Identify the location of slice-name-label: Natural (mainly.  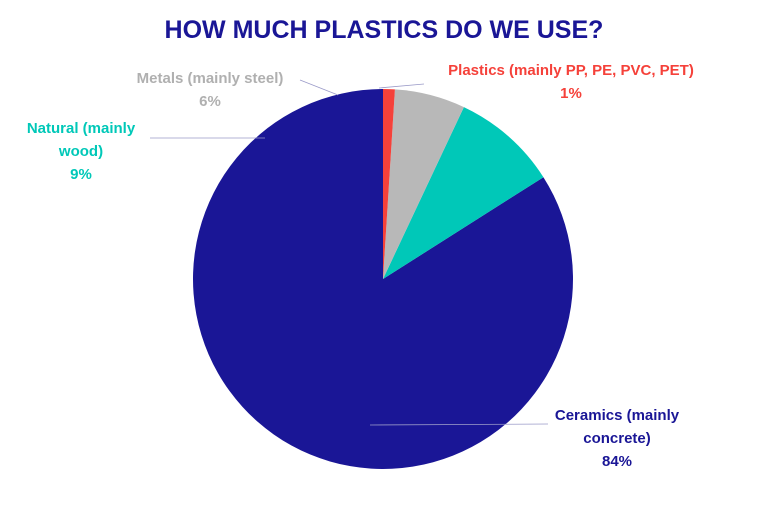
(81, 128).